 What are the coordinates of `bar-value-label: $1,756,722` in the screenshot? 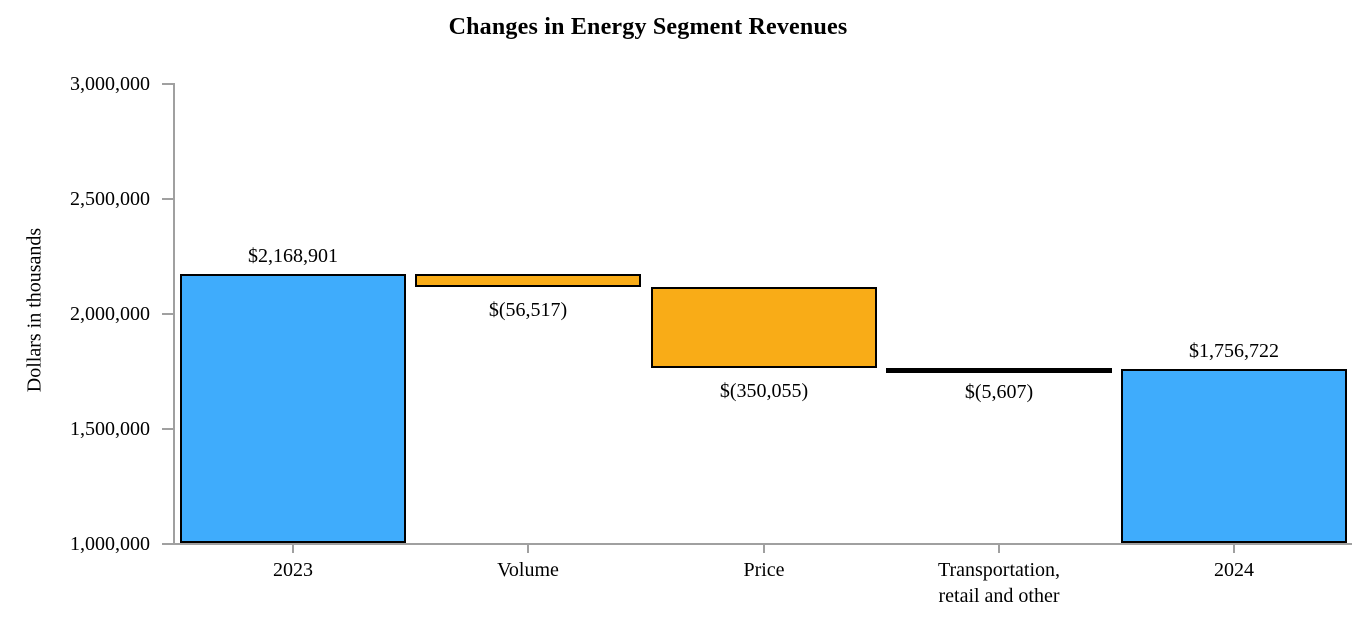 It's located at (1234, 351).